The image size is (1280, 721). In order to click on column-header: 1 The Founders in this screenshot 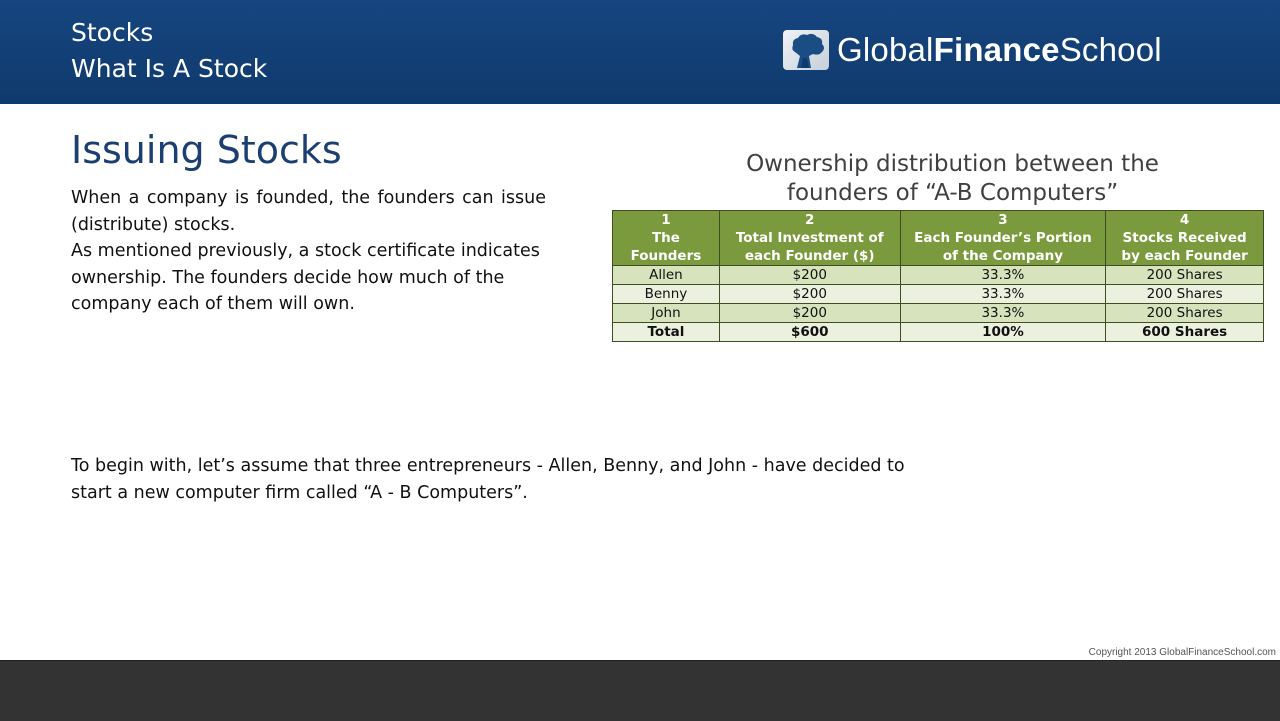, I will do `click(666, 238)`.